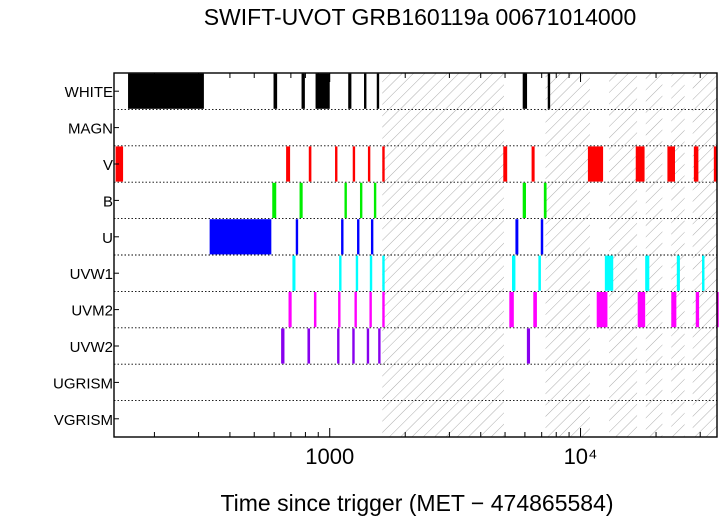 This screenshot has height=522, width=720. Describe the element at coordinates (91, 274) in the screenshot. I see `row-label-uvw1: UVW1` at that location.